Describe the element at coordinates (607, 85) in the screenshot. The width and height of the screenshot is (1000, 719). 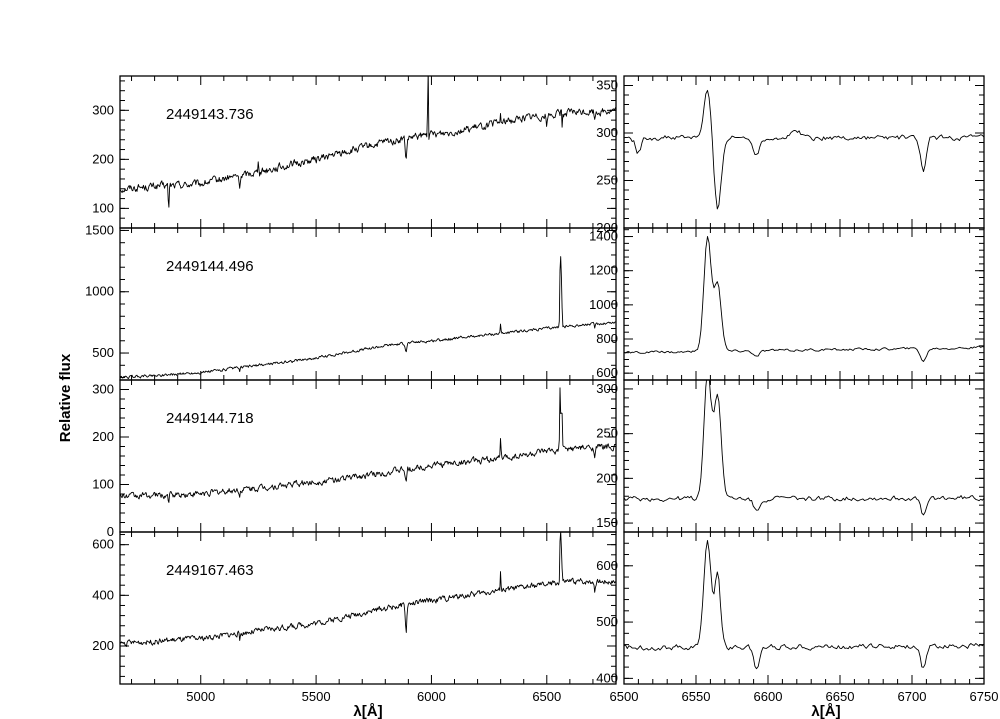
I see `y-tick-label: 350` at that location.